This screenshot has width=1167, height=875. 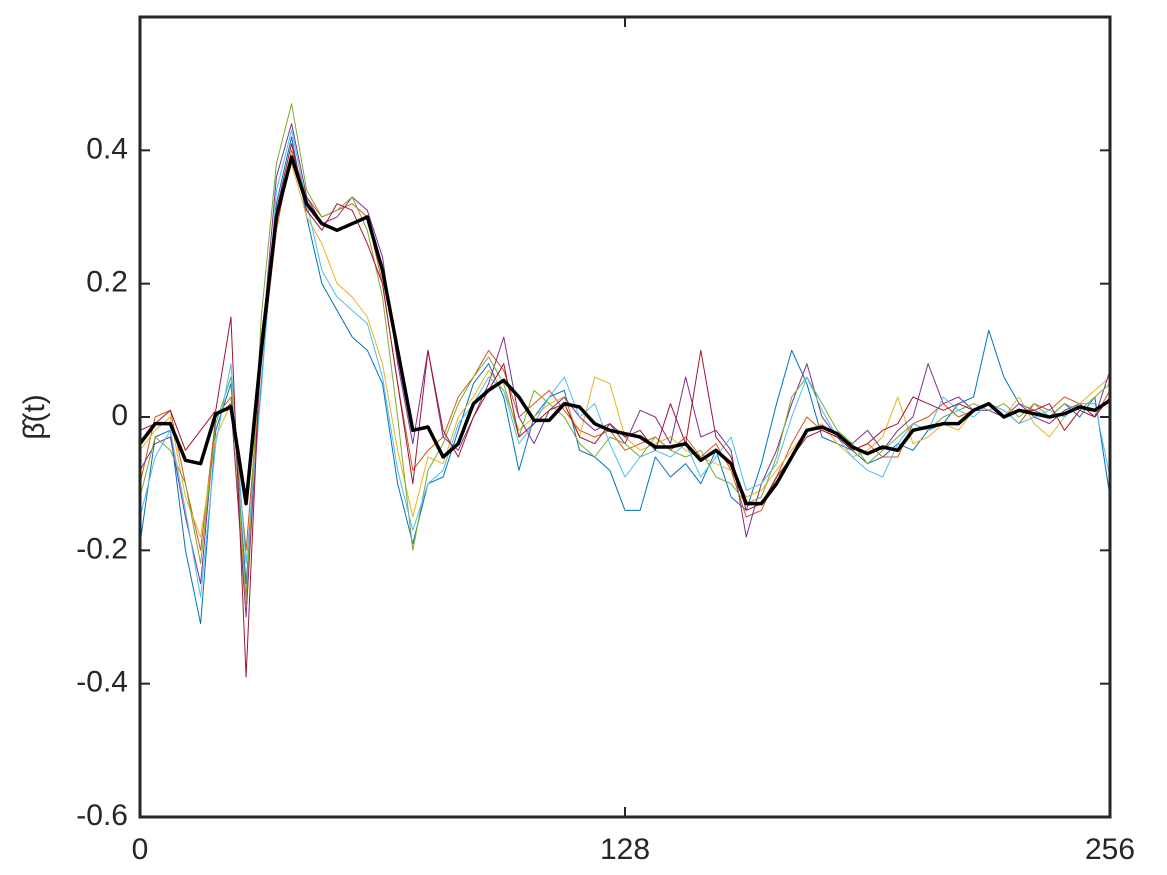 I want to click on y-tick-label: 0.2, so click(x=107, y=282).